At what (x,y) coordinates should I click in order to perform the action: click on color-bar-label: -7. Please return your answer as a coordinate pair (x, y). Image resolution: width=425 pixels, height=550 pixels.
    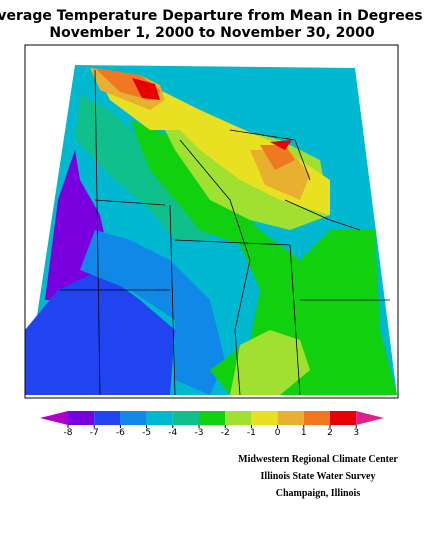
    Looking at the image, I should click on (94, 433).